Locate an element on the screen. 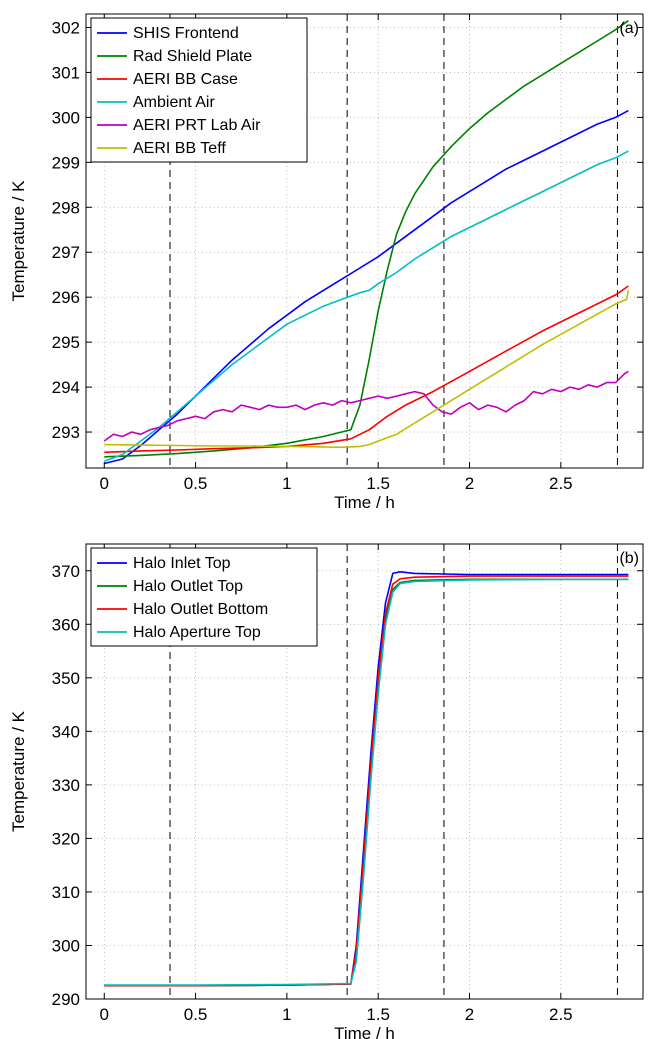  series-line-aeri-bb-case is located at coordinates (366, 369).